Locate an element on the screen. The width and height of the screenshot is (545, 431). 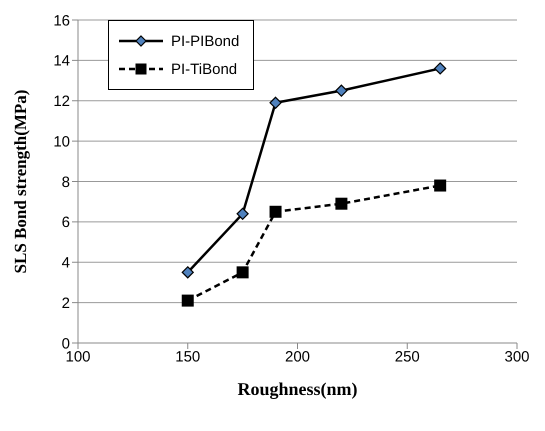
x-tick-label: 300 is located at coordinates (517, 357).